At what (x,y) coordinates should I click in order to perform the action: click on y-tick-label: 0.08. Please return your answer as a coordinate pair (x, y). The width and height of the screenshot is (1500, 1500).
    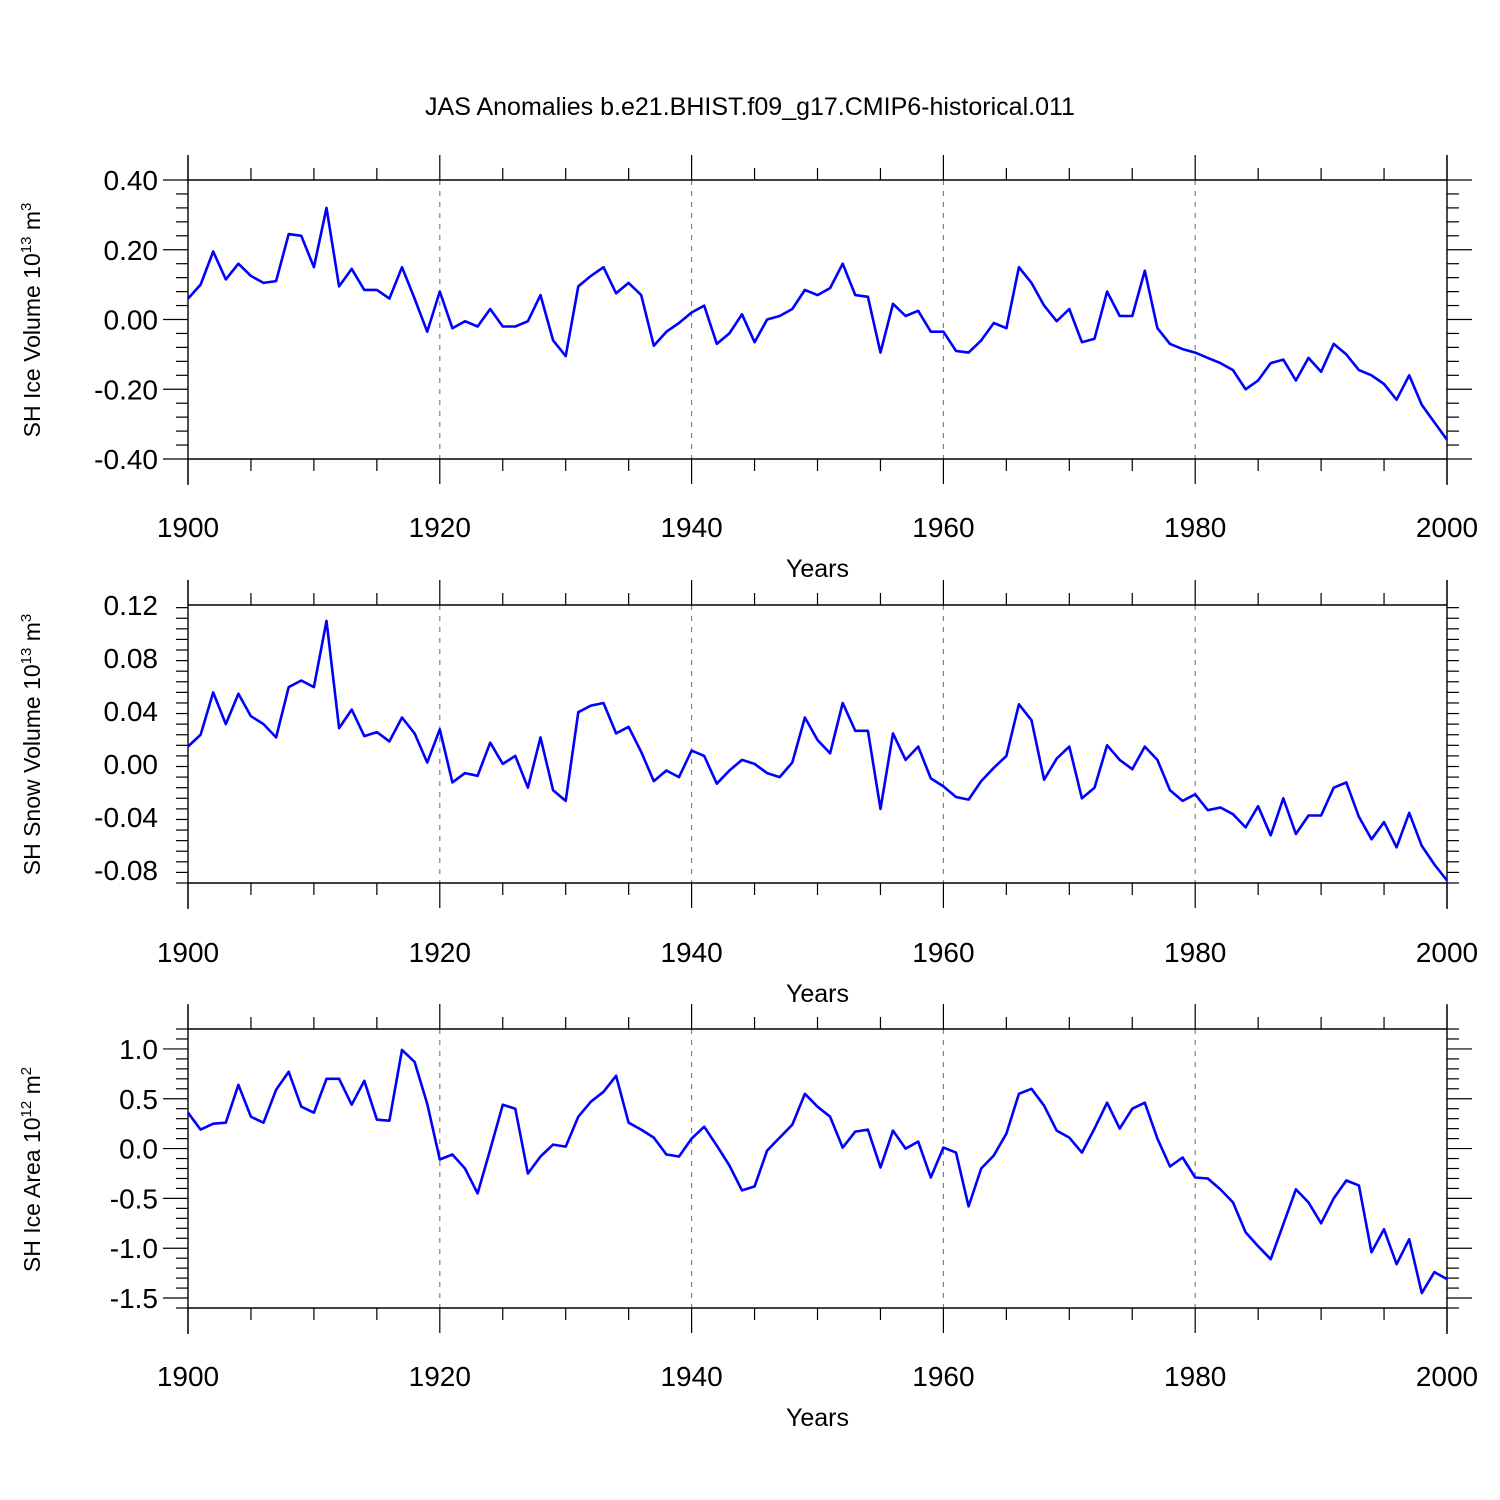
    Looking at the image, I should click on (131, 658).